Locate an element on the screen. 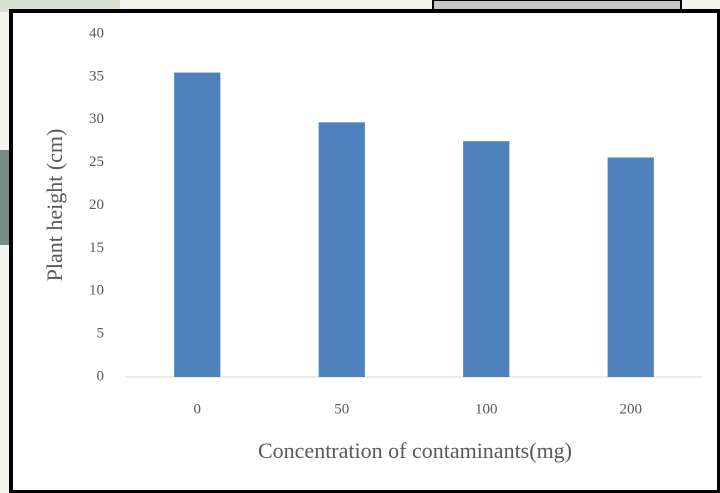  x-axis-title: Concentration of contaminants(mg) is located at coordinates (415, 450).